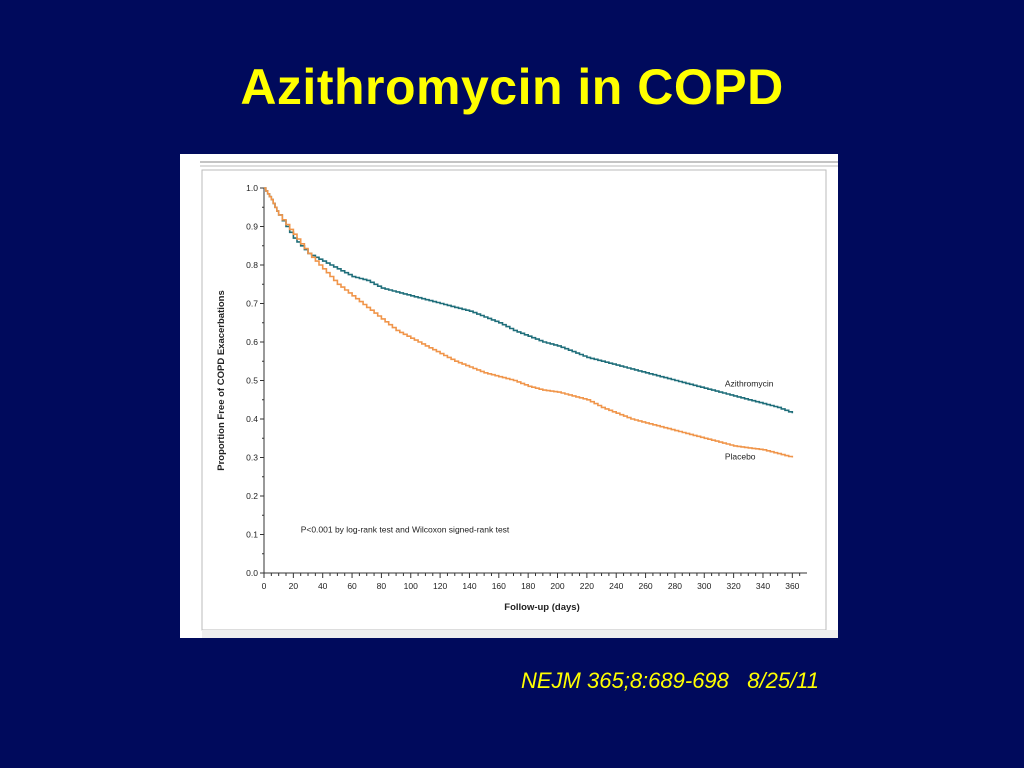  I want to click on x-tick-label: 360, so click(792, 586).